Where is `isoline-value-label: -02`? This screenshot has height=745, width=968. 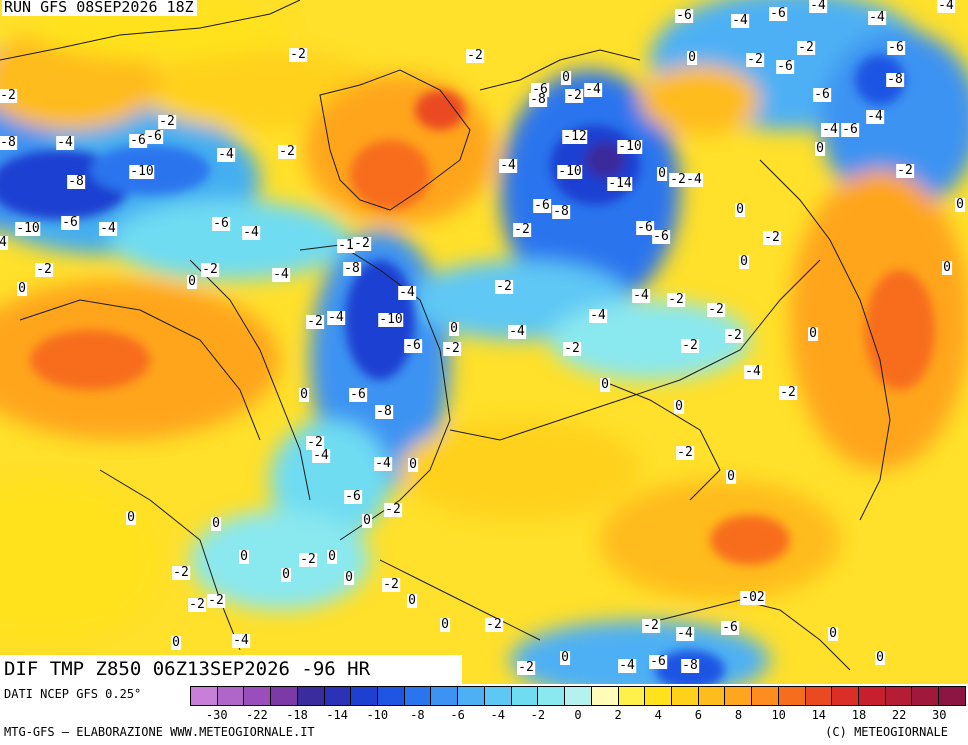
isoline-value-label: -02 is located at coordinates (753, 597).